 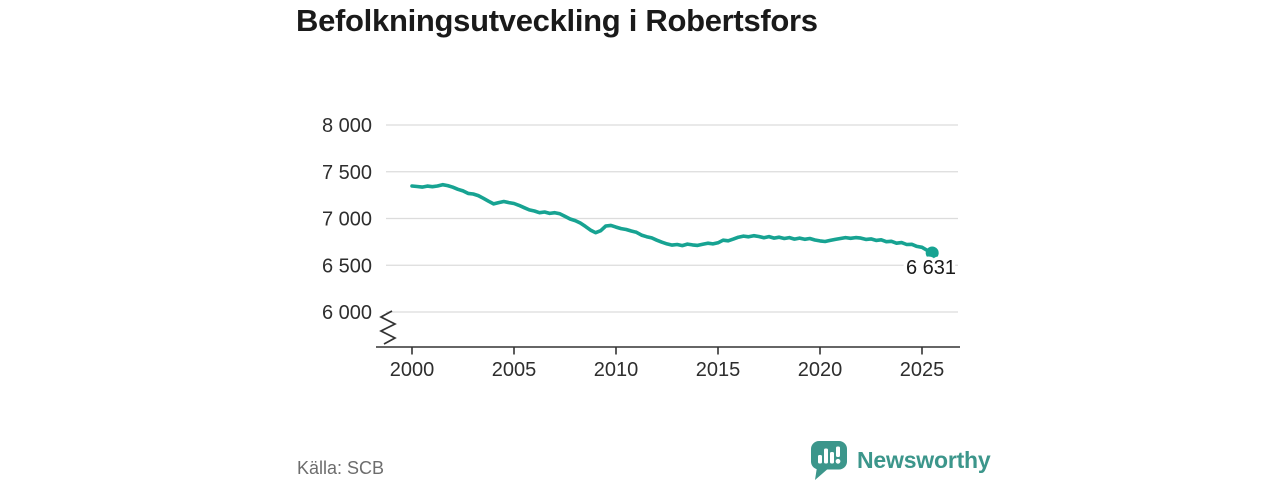 What do you see at coordinates (347, 266) in the screenshot?
I see `y-tick-label-6500: 6 500` at bounding box center [347, 266].